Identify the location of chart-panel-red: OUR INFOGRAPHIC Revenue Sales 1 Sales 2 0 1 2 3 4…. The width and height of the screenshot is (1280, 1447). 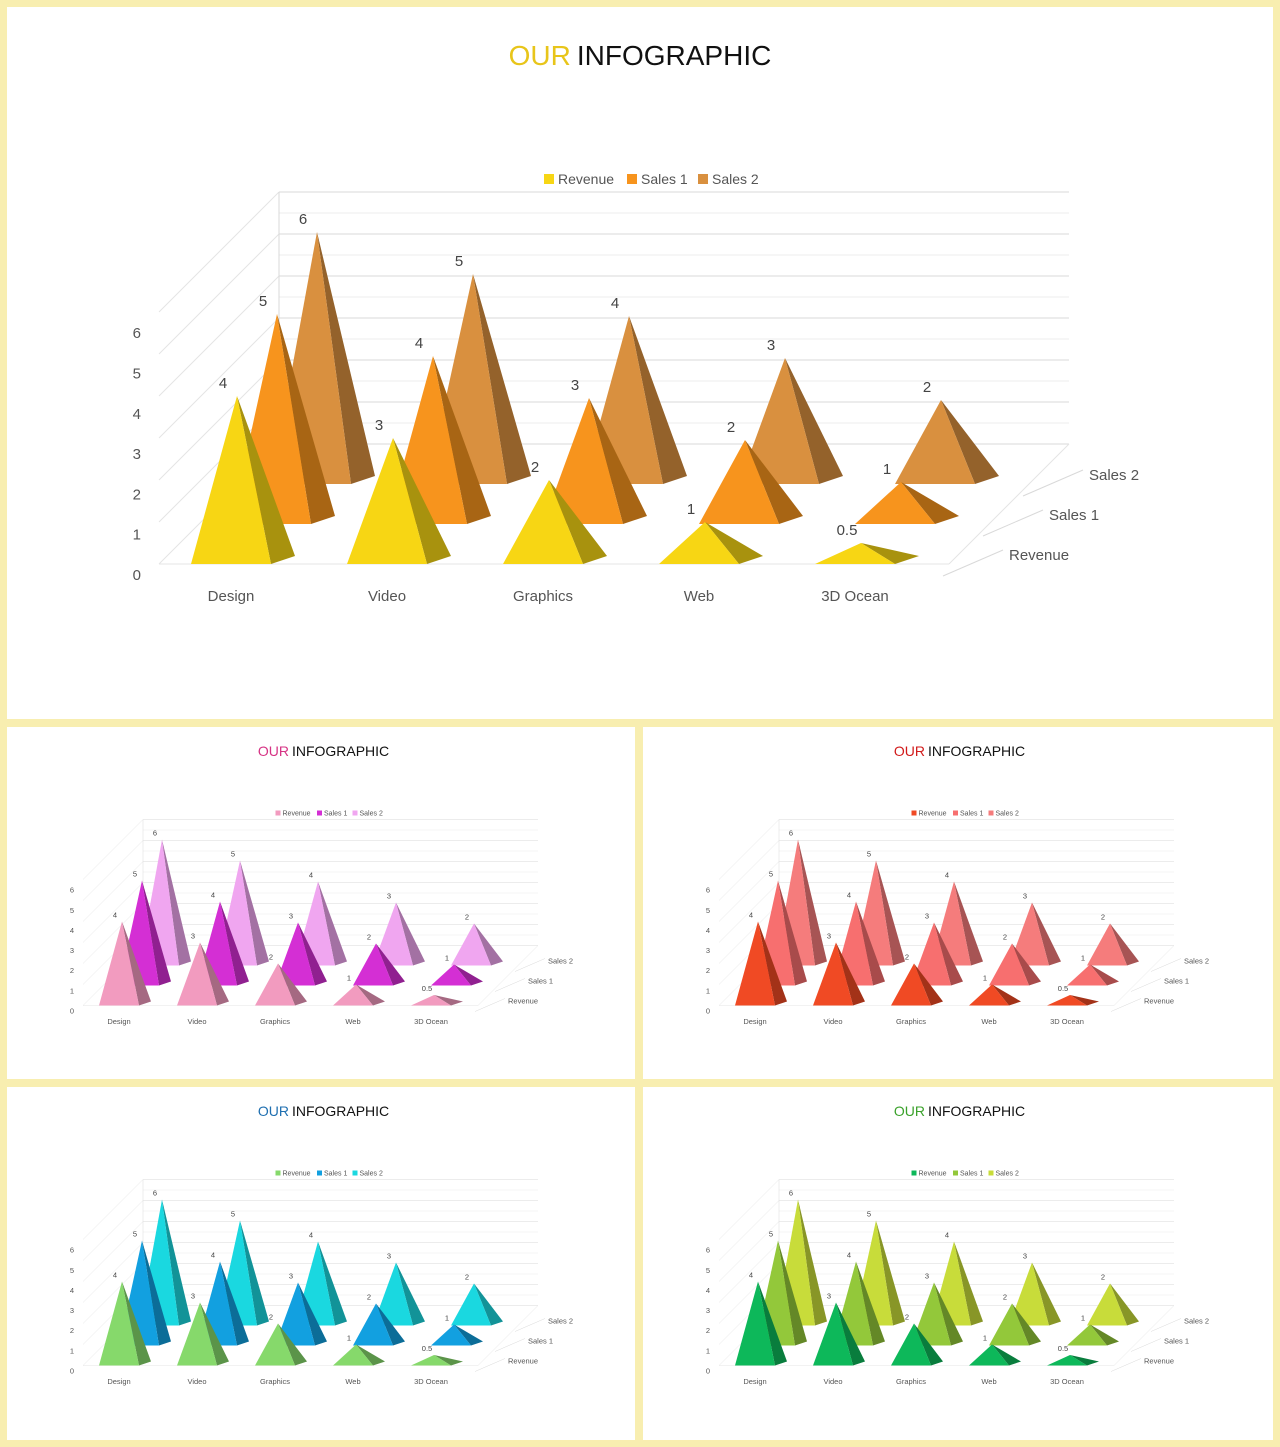
(958, 903).